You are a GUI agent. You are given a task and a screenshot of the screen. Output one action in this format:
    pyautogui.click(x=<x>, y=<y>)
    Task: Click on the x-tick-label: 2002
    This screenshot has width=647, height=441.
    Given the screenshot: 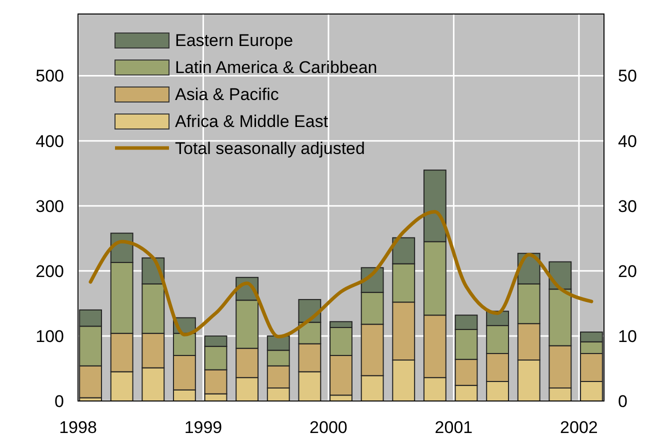 What is the action you would take?
    pyautogui.click(x=579, y=427)
    